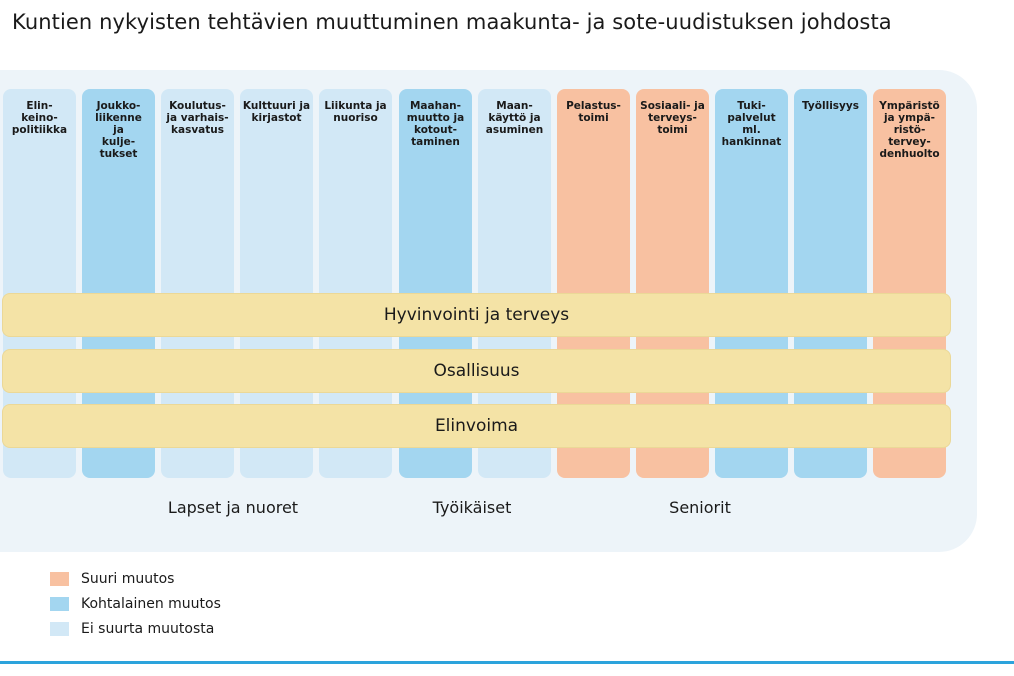 The height and width of the screenshot is (676, 1014). I want to click on task-column-label: Elin- keino- politiikka, so click(39, 118).